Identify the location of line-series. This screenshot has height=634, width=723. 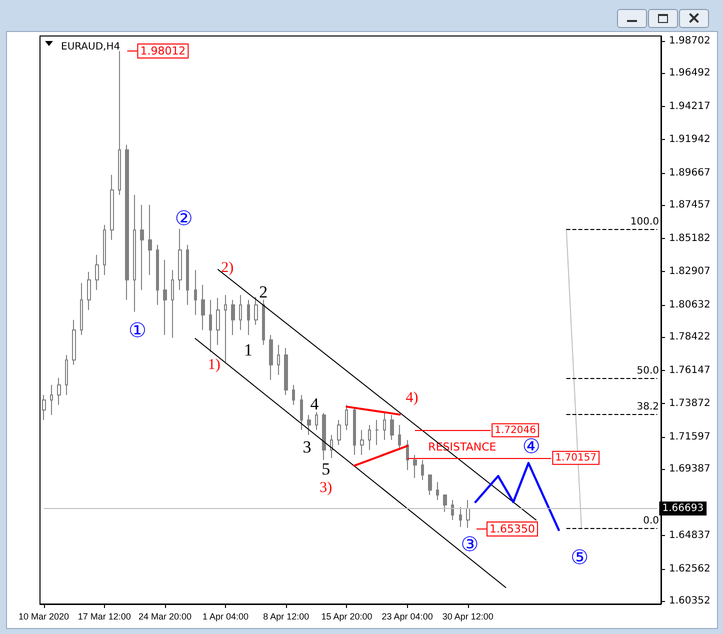
(517, 497).